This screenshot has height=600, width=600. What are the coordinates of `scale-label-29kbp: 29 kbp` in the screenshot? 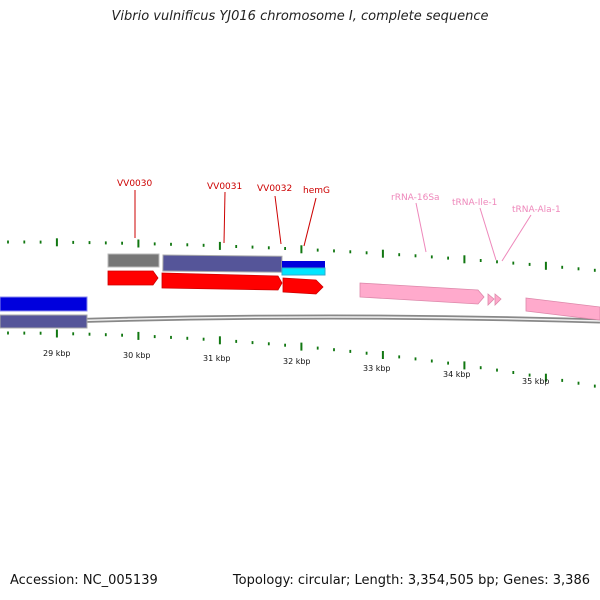 It's located at (57, 353).